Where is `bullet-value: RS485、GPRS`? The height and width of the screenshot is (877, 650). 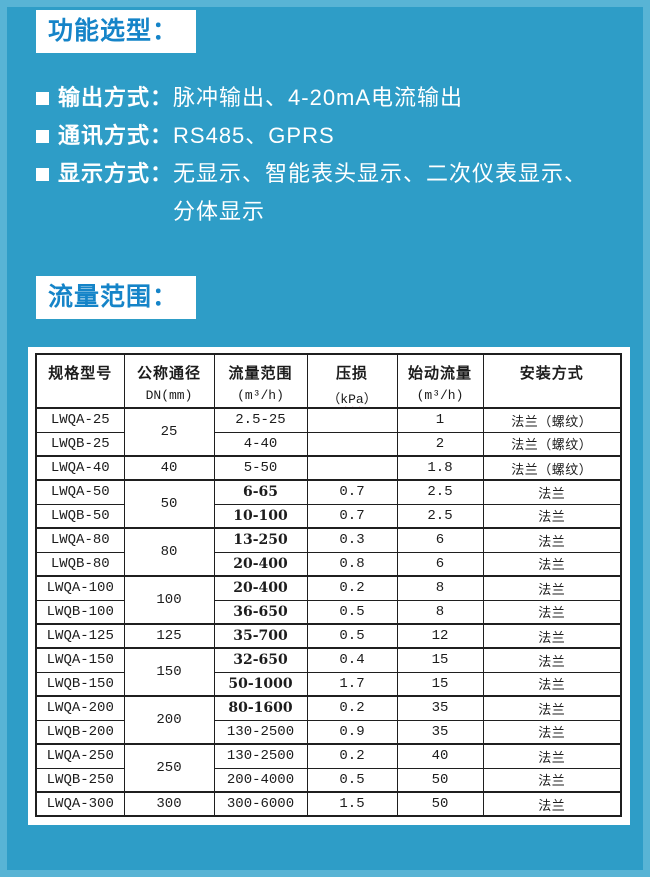 bullet-value: RS485、GPRS is located at coordinates (254, 136).